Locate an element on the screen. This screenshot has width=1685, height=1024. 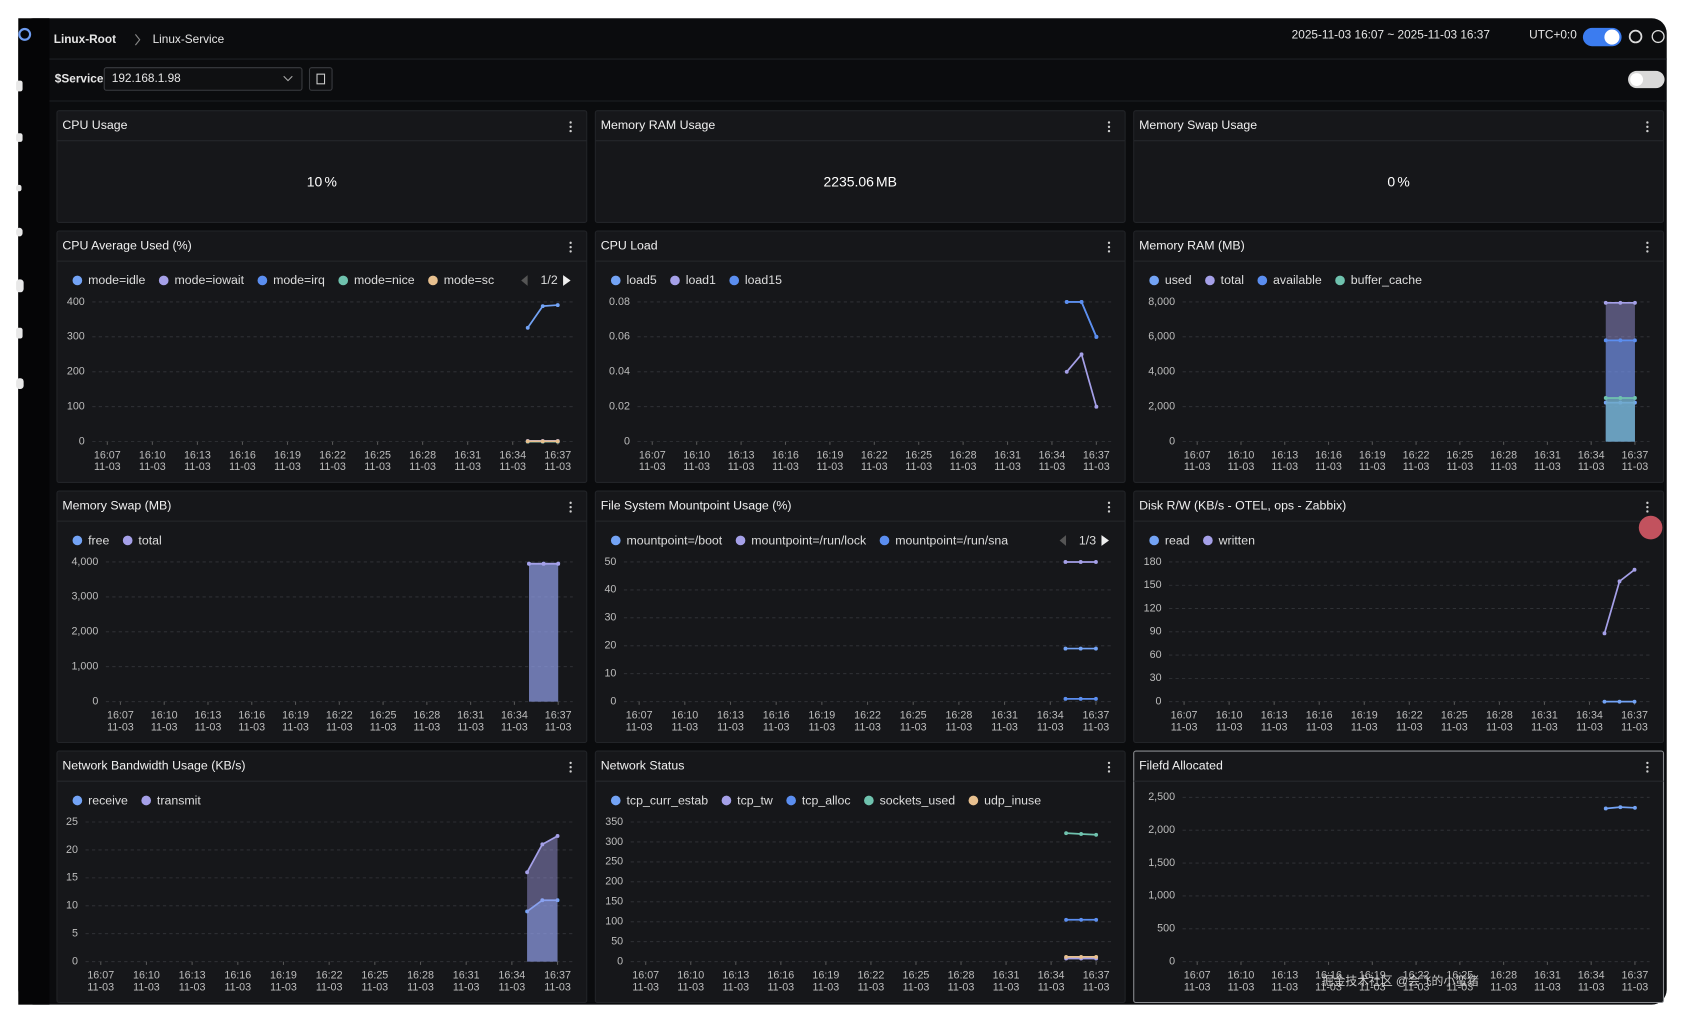
time-range: 2025-11-03 16:07 ~ 2025-11-03 16:37 is located at coordinates (1391, 35).